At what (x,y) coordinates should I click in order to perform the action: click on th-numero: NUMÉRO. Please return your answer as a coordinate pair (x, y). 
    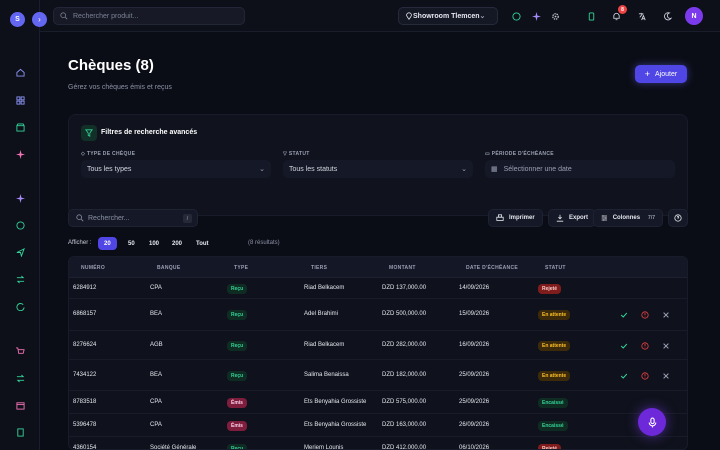
    Looking at the image, I should click on (93, 268).